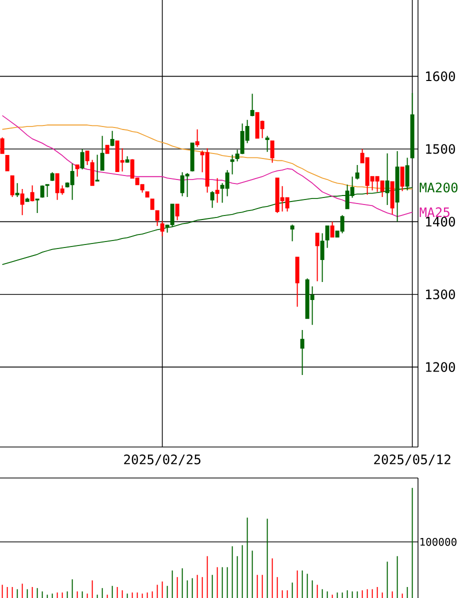  Describe the element at coordinates (440, 221) in the screenshot. I see `y-tick-label: 1400` at that location.